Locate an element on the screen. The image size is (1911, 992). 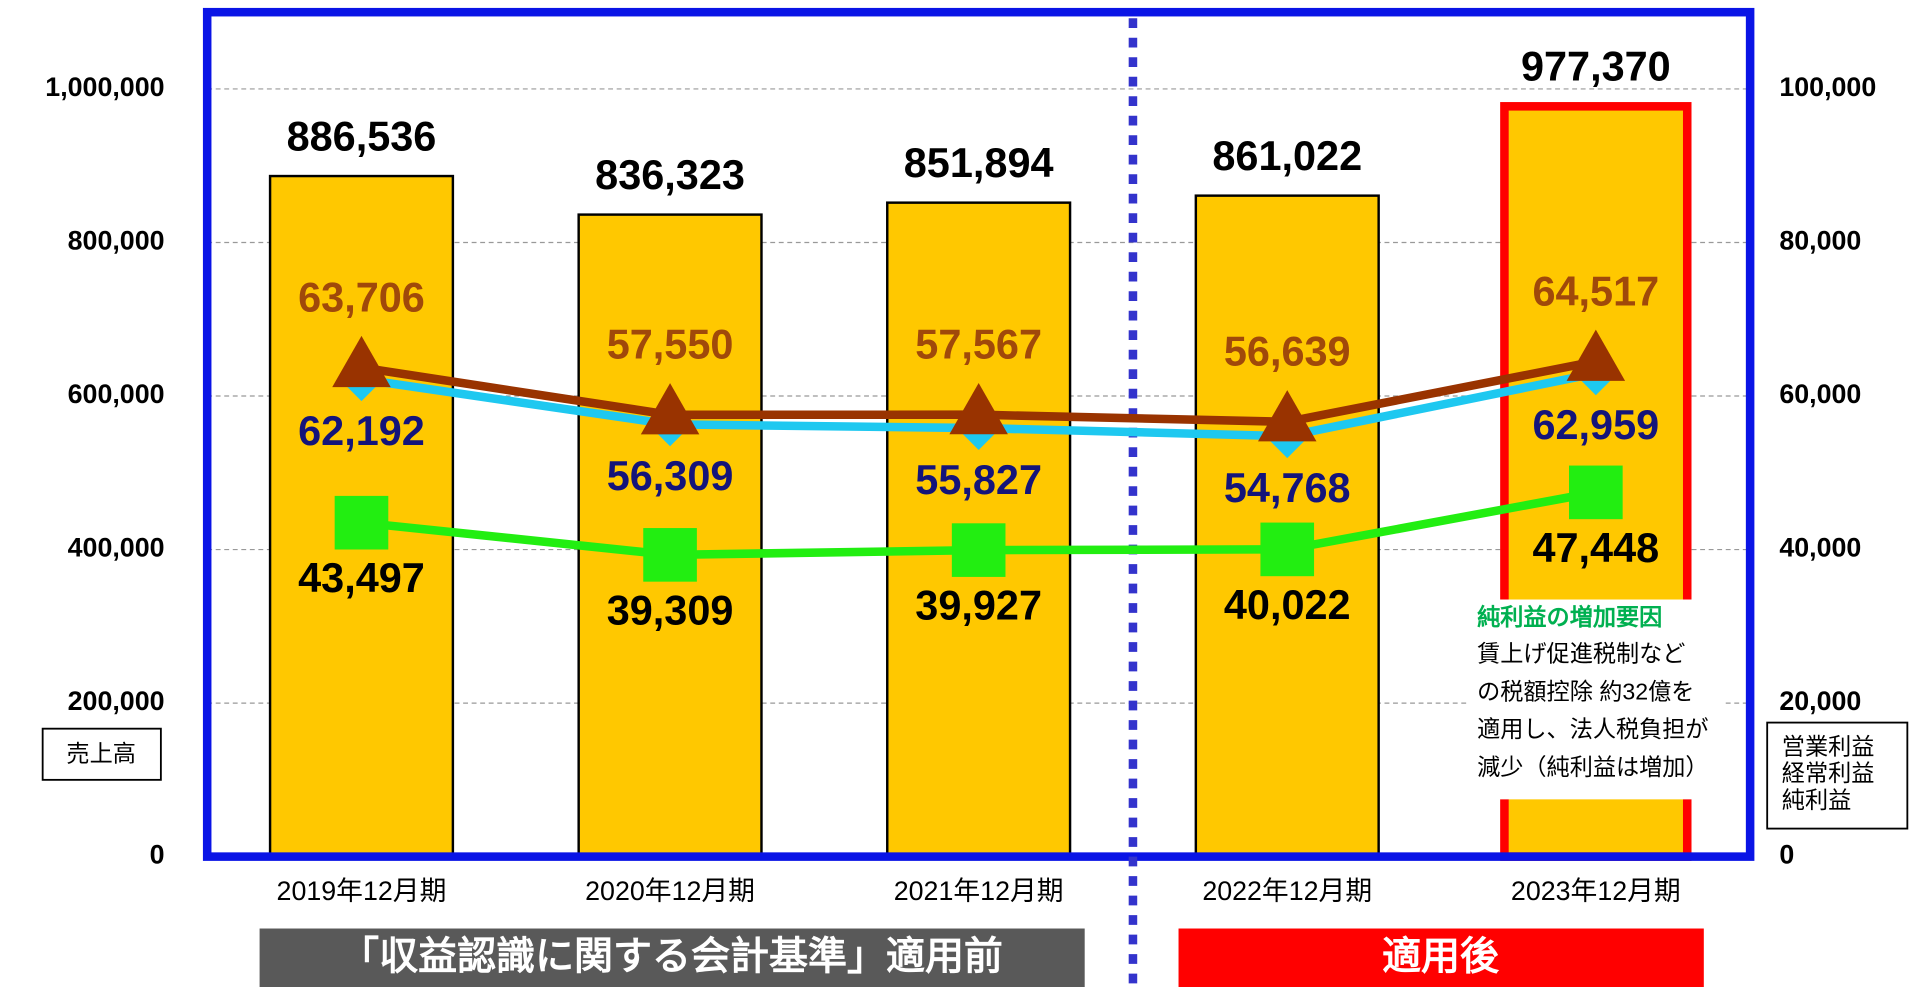
banner-before-text: 「収益認識に関する会計基準」適用前 is located at coordinates (671, 956).